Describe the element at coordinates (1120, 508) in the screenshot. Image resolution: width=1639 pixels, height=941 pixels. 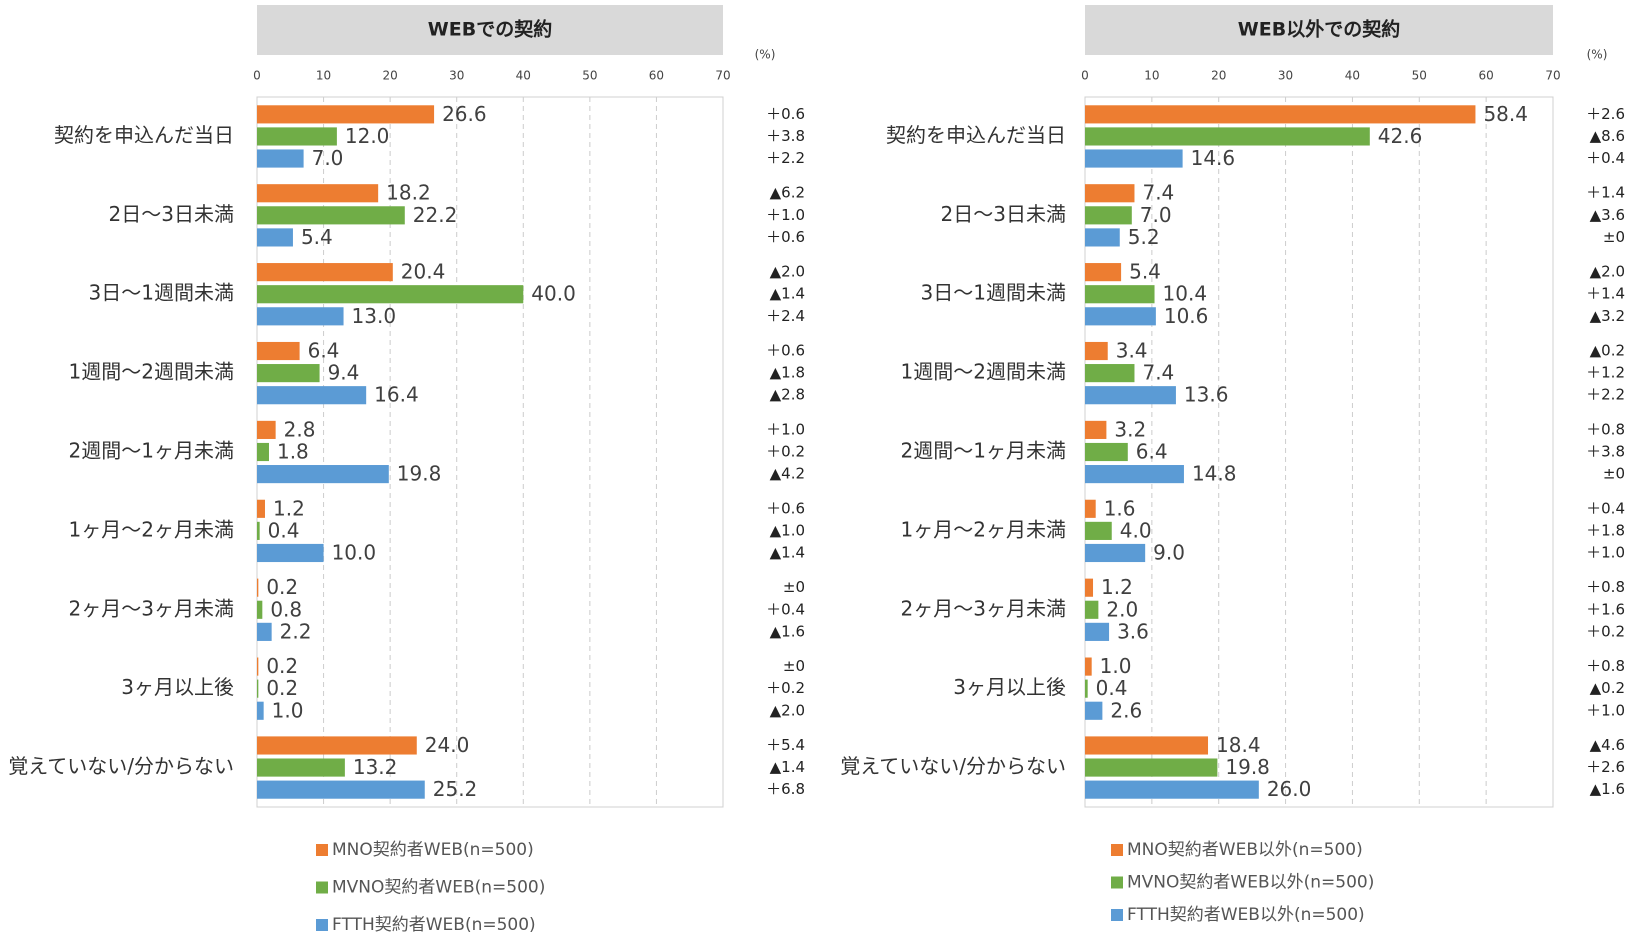
I see `value-label: 1.6` at that location.